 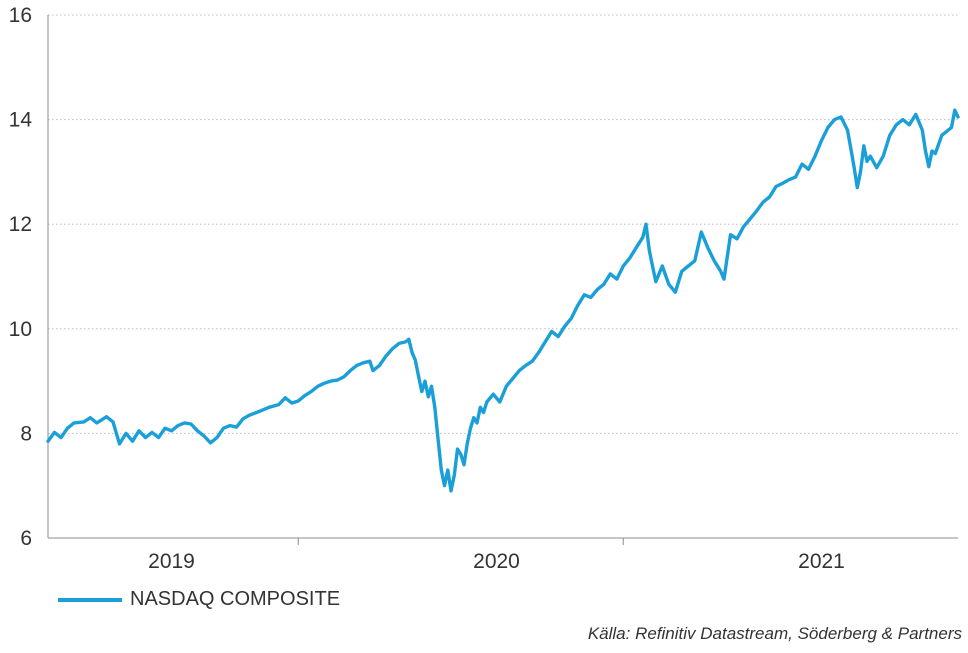 I want to click on x-tick-labels: 2019 2020 2021, so click(x=496, y=561).